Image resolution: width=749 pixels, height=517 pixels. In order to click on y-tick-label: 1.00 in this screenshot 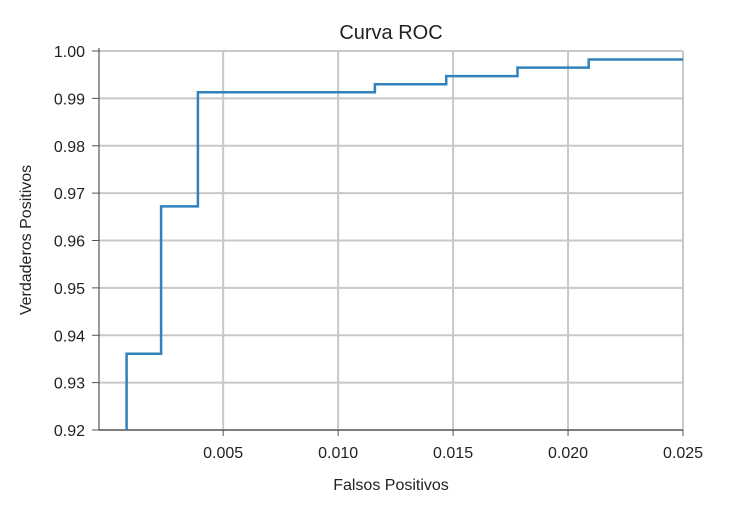, I will do `click(69, 52)`.